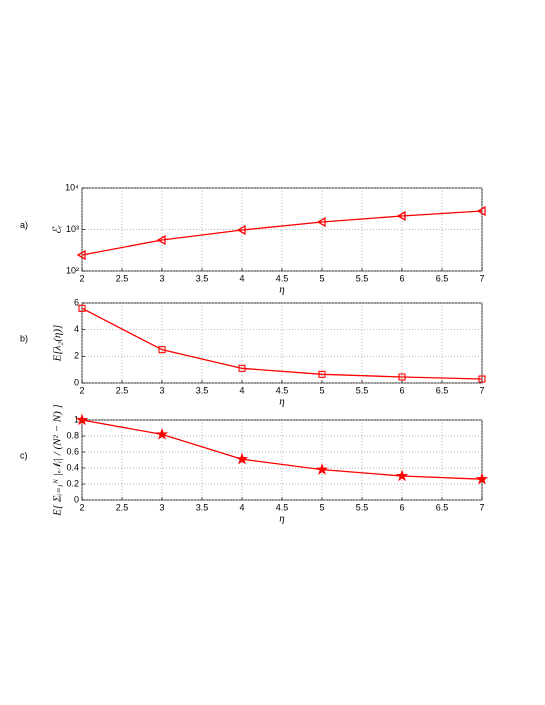 This screenshot has height=705, width=545. Describe the element at coordinates (72, 467) in the screenshot. I see `y-tick-label: 0.4` at that location.